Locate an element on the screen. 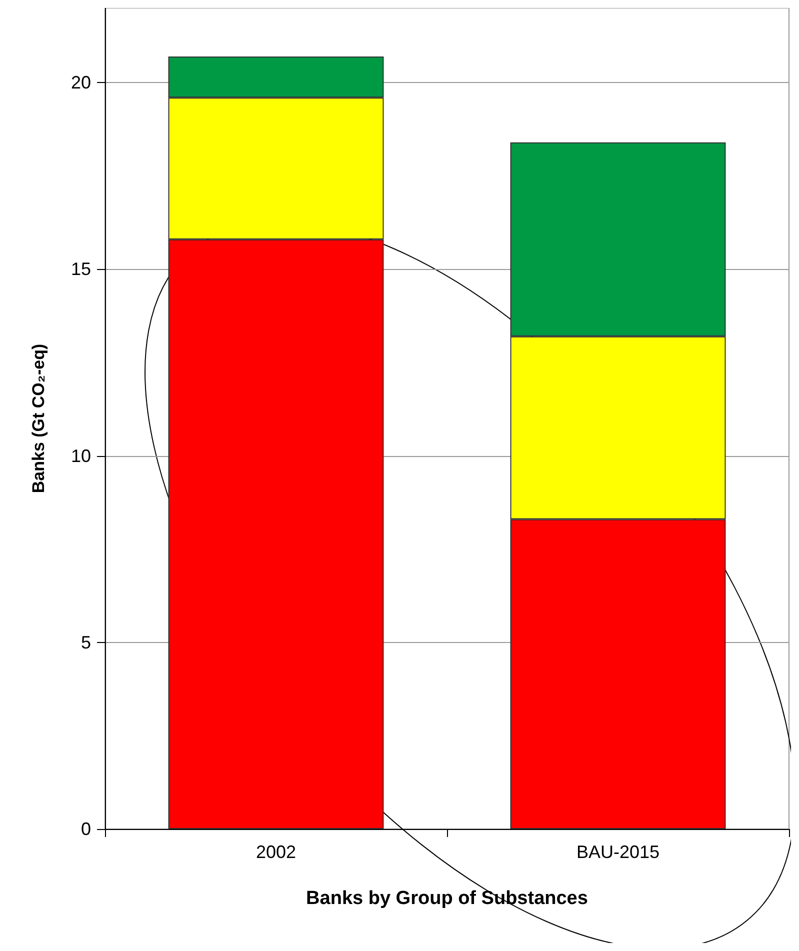  y-tick-label: 10 is located at coordinates (80, 456).